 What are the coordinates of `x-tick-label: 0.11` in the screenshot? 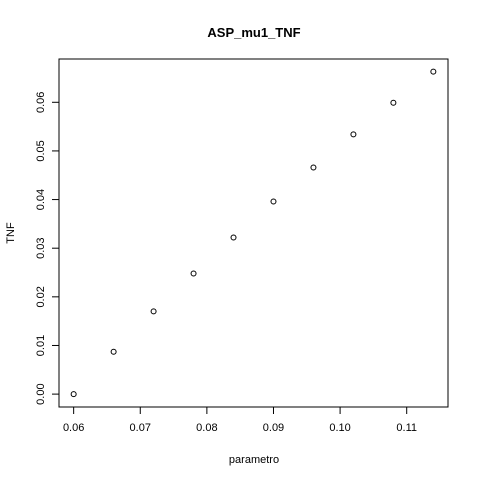 It's located at (406, 428).